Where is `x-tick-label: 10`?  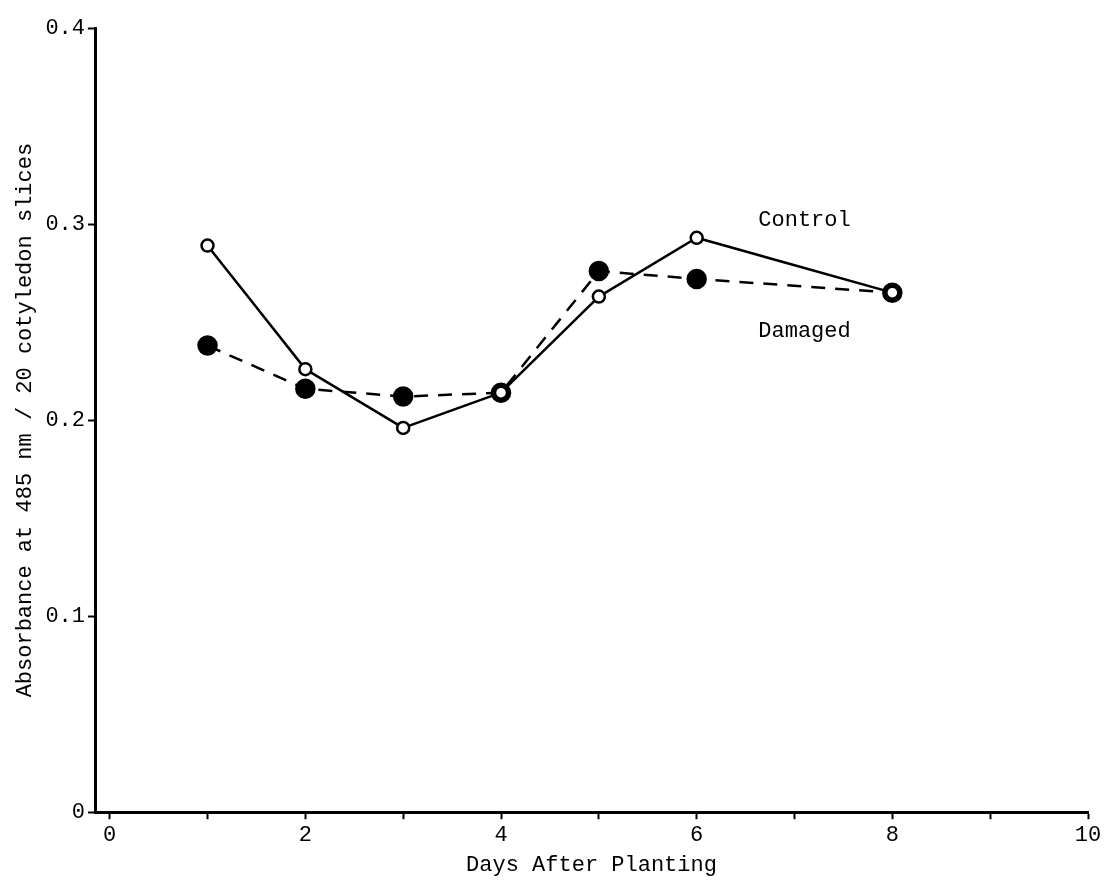 x-tick-label: 10 is located at coordinates (1088, 836).